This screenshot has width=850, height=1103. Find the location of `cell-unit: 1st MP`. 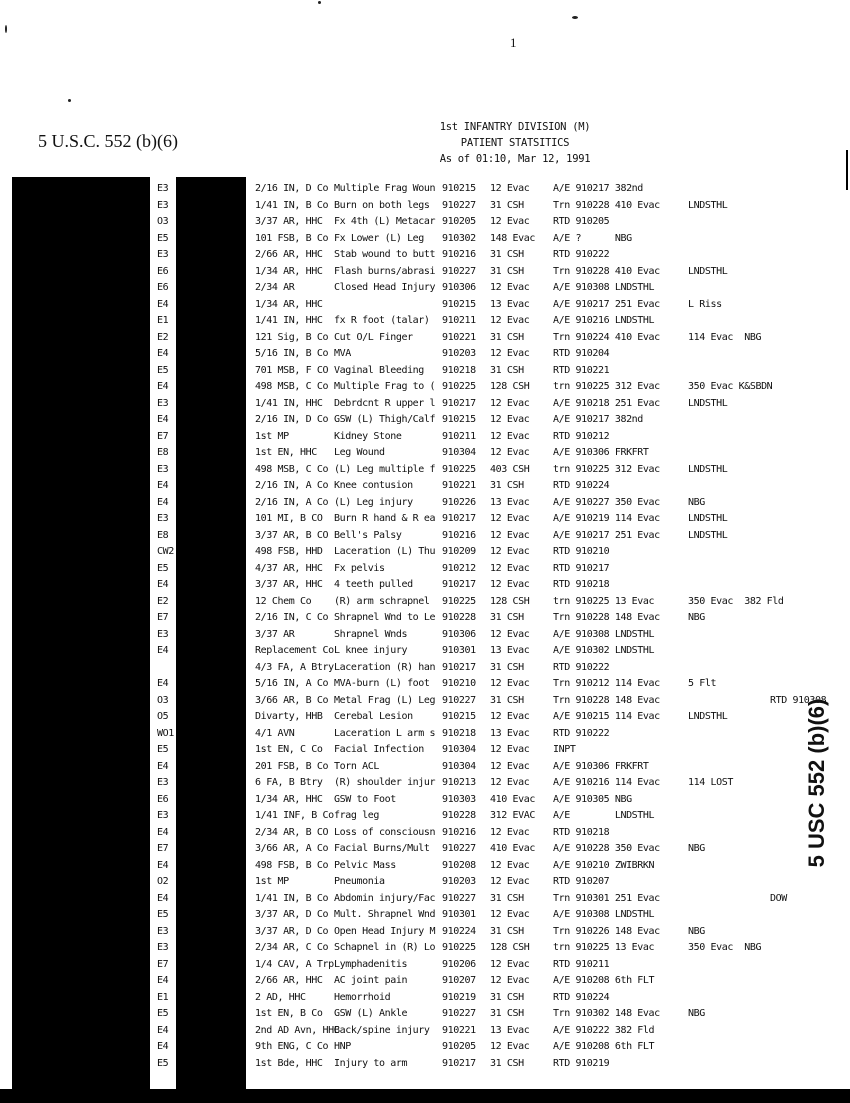

cell-unit: 1st MP is located at coordinates (272, 436).